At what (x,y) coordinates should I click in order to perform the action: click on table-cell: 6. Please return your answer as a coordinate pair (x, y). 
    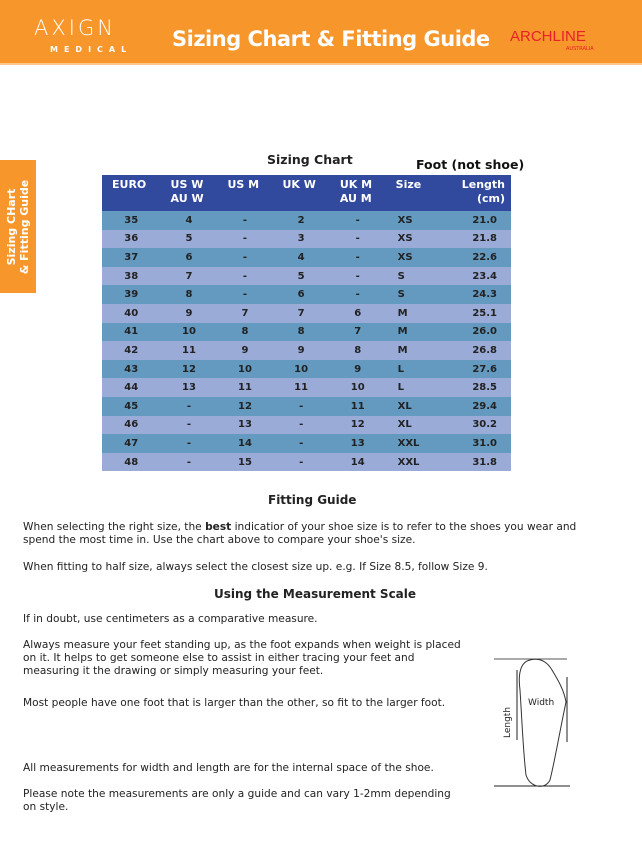
    Looking at the image, I should click on (301, 294).